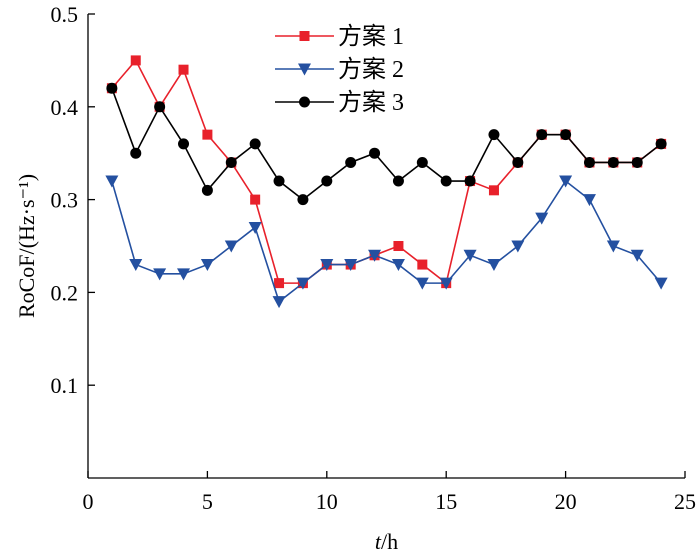 The image size is (700, 557). What do you see at coordinates (371, 36) in the screenshot?
I see `legend-label: 方案 1` at bounding box center [371, 36].